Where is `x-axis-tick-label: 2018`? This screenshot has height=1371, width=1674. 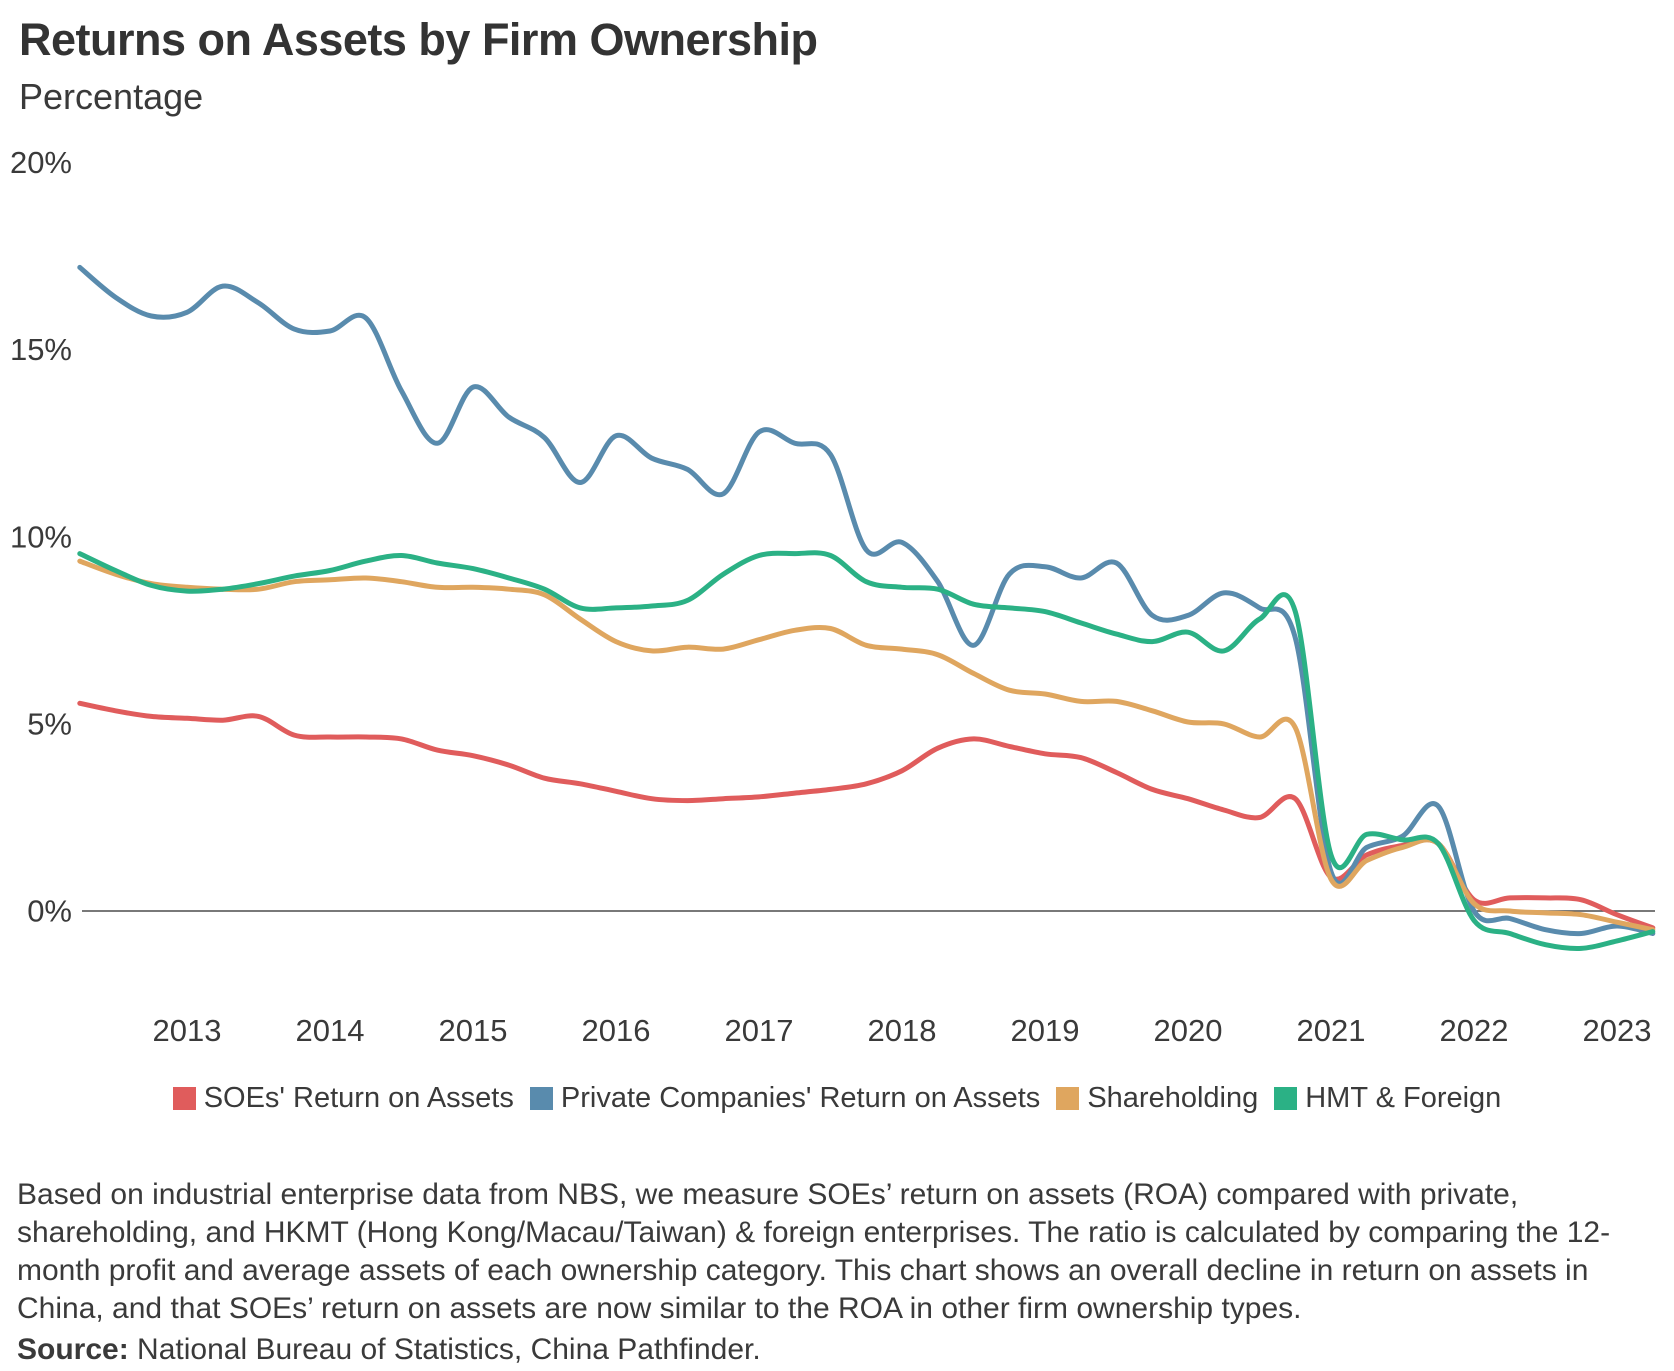
x-axis-tick-label: 2018 is located at coordinates (902, 1030).